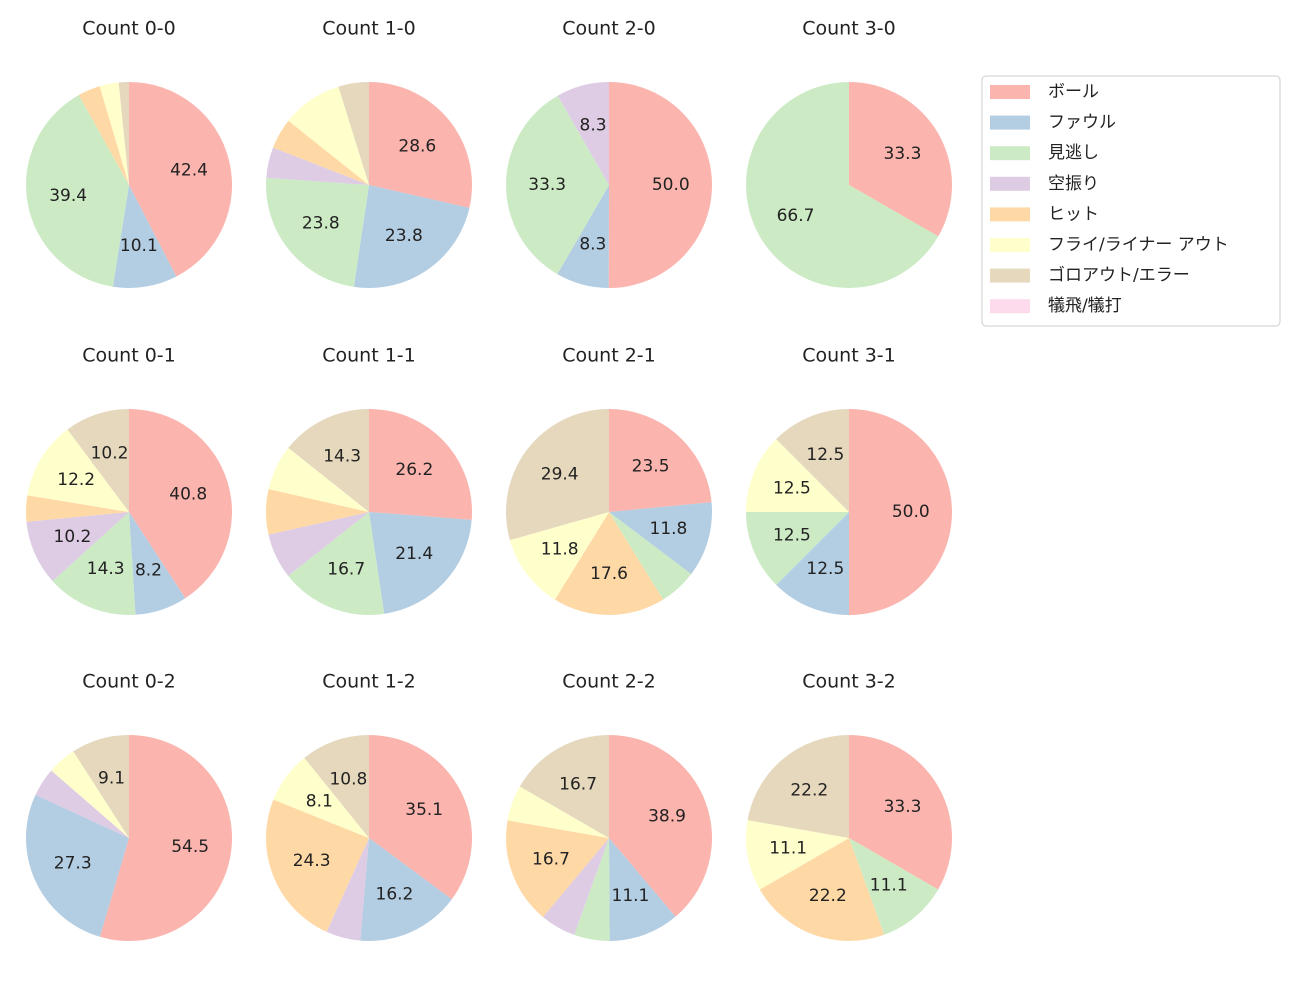 This screenshot has width=1300, height=1000. Describe the element at coordinates (796, 216) in the screenshot. I see `slice-label: 66.7` at that location.